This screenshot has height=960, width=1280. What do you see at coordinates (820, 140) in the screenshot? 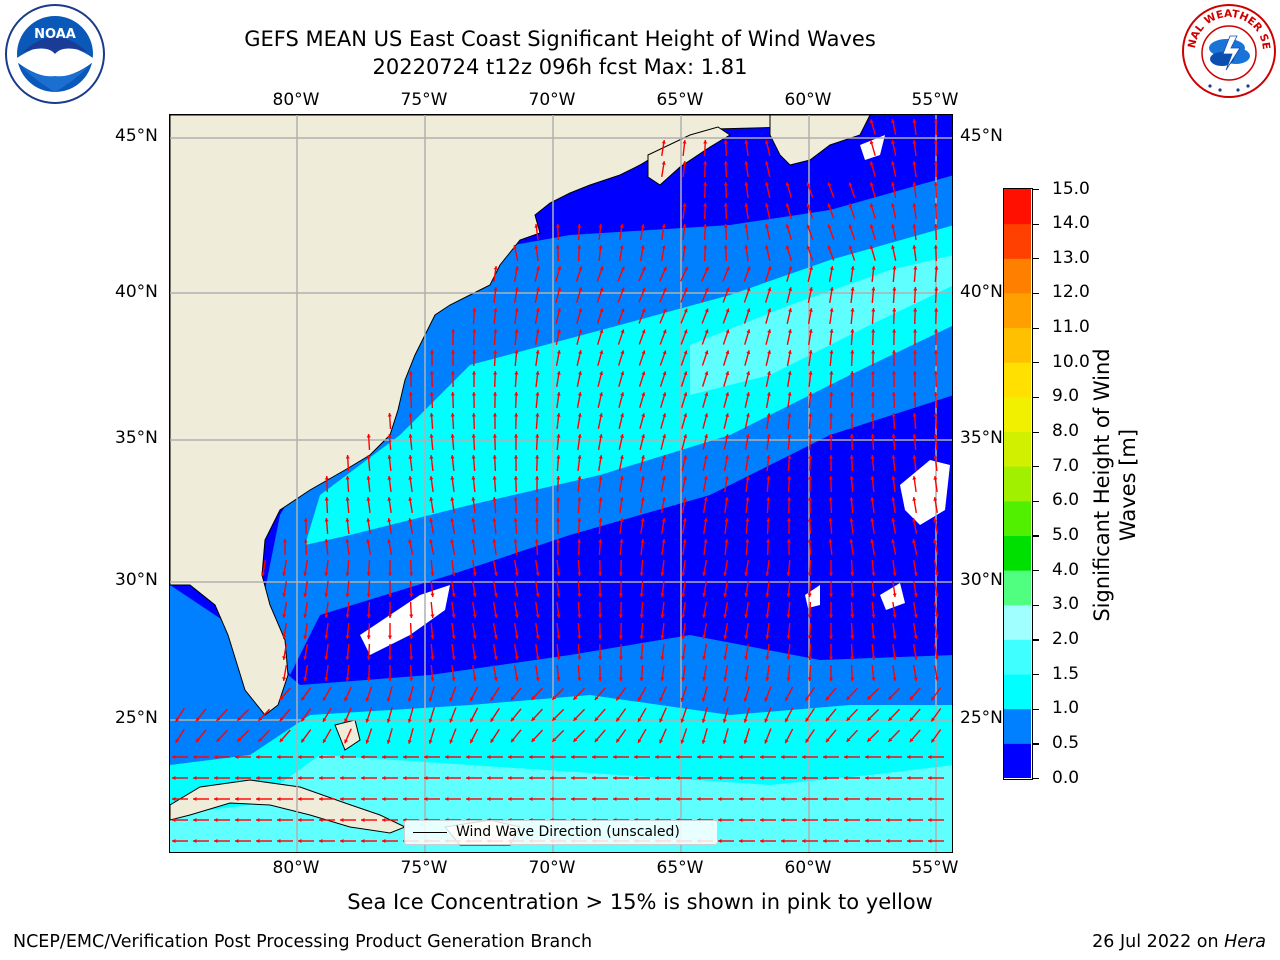
I see `land-newfoundland` at bounding box center [820, 140].